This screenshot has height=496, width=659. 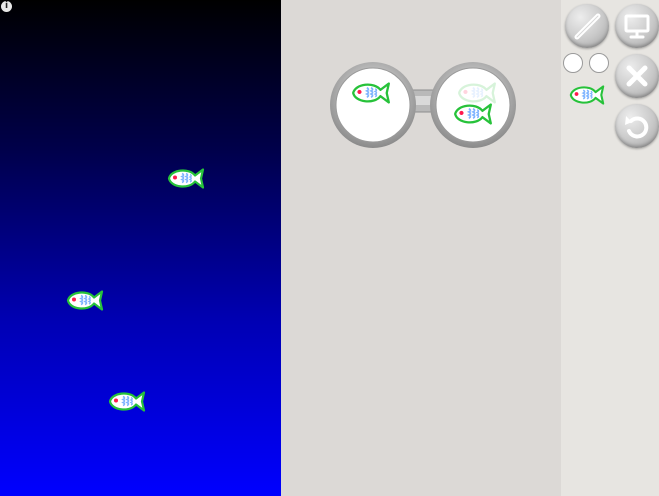 I want to click on goggles-viewer, so click(x=423, y=107).